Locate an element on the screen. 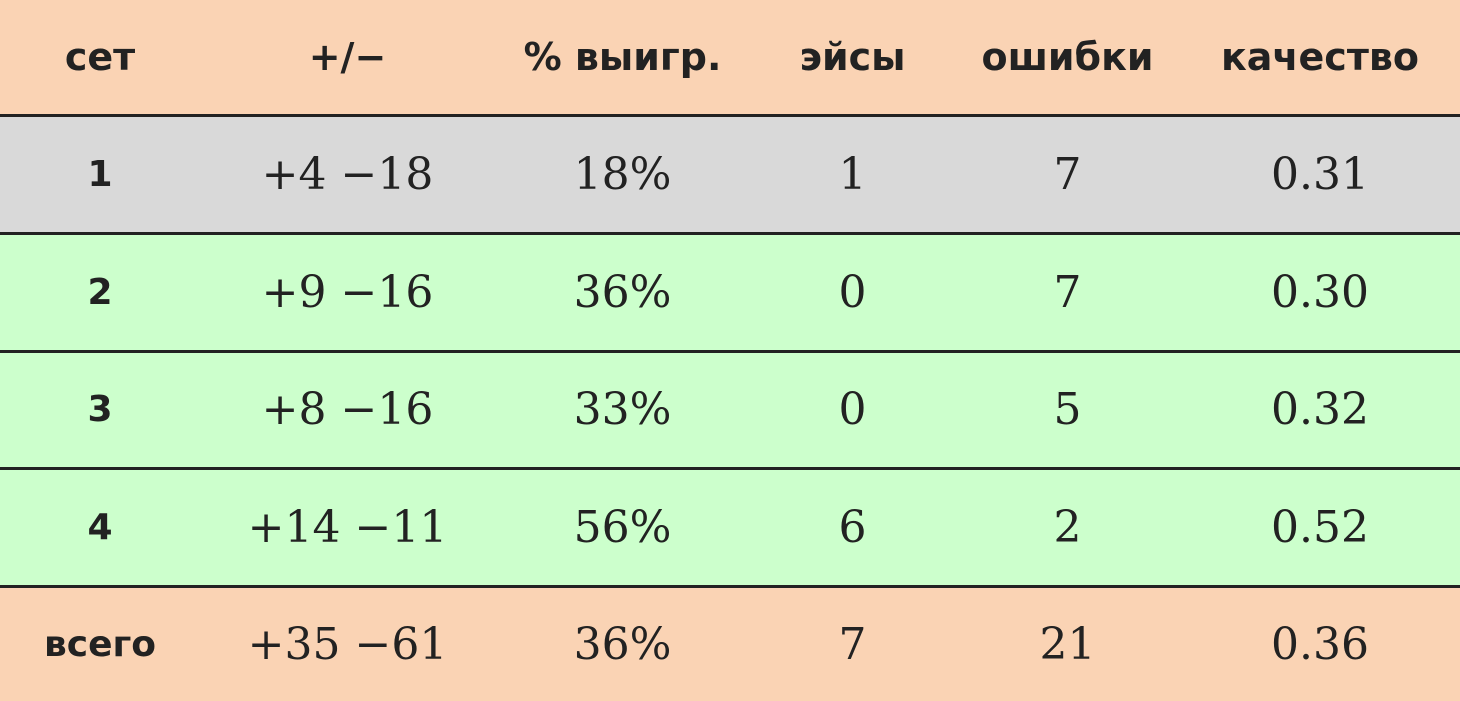 The image size is (1460, 701). header-plus-minus: +/− is located at coordinates (347, 57).